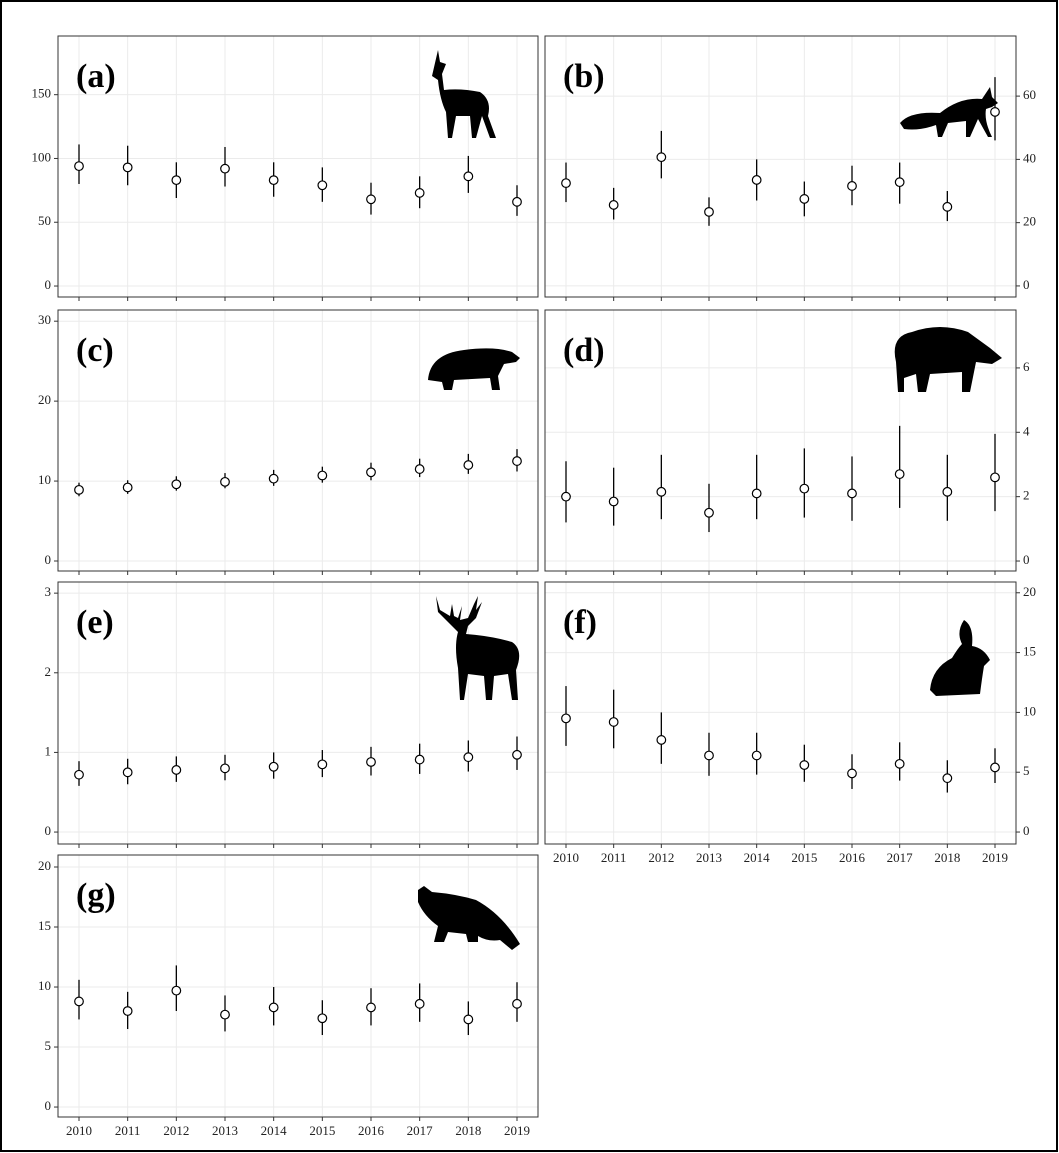  I want to click on panel-label: (f), so click(580, 622).